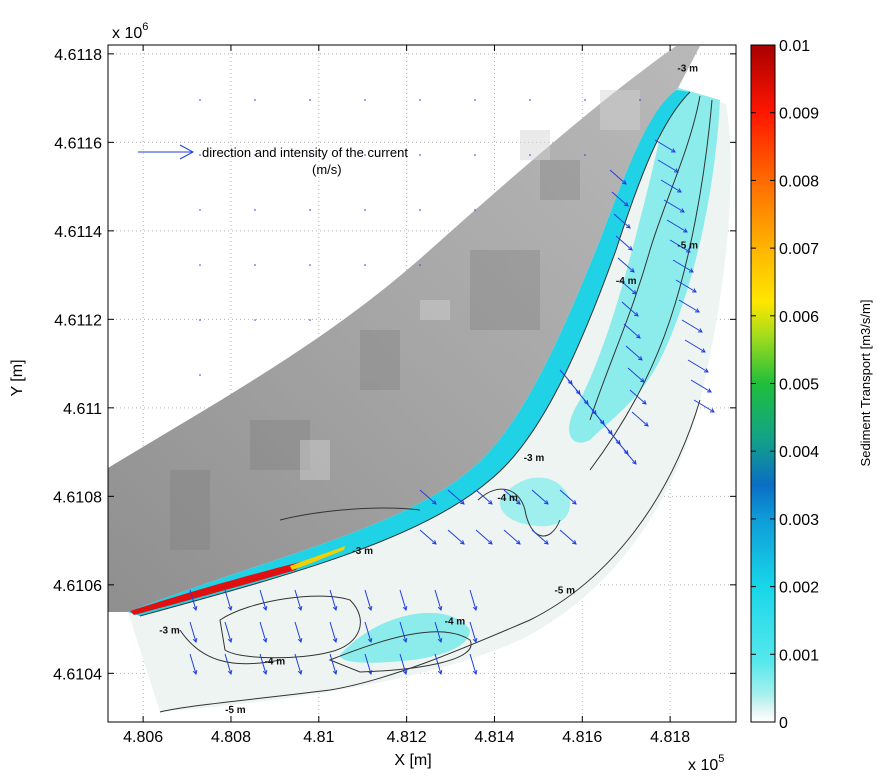 This screenshot has width=877, height=776. What do you see at coordinates (651, 285) in the screenshot?
I see `contour-north-5m` at bounding box center [651, 285].